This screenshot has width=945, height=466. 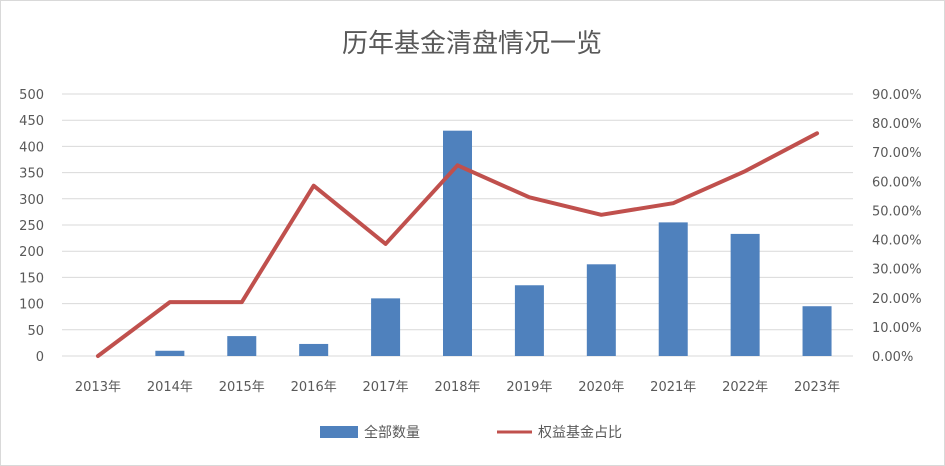 What do you see at coordinates (745, 387) in the screenshot?
I see `x-tick-label: 2022年` at bounding box center [745, 387].